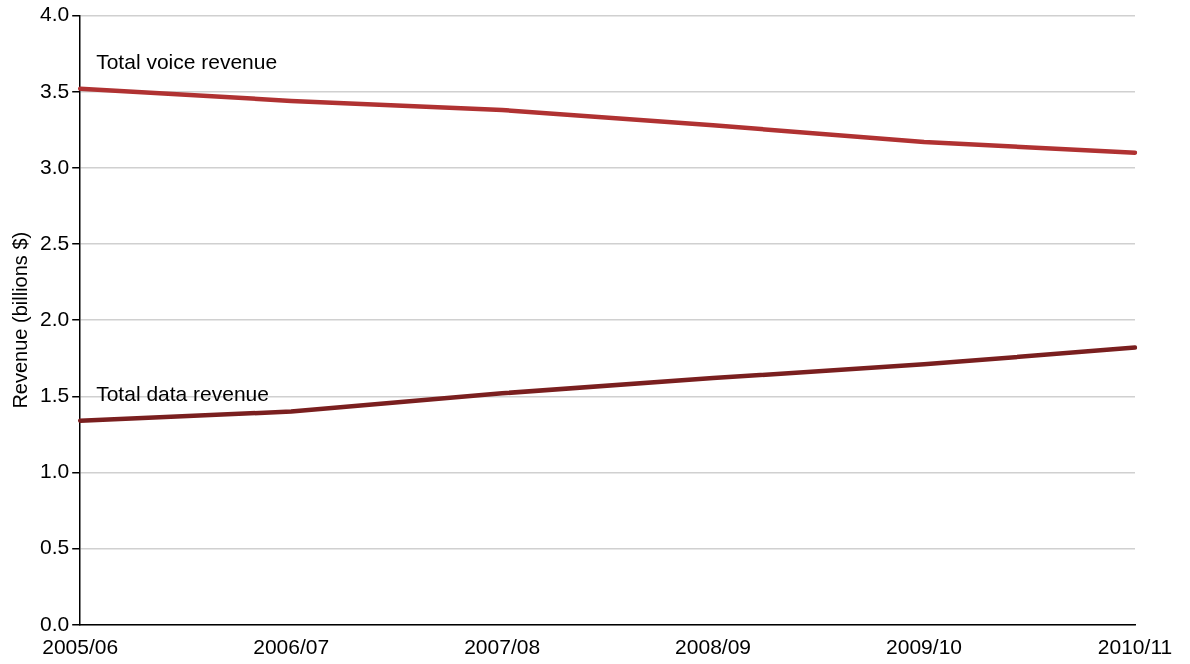  I want to click on y-tick-label: 1.0, so click(54, 471).